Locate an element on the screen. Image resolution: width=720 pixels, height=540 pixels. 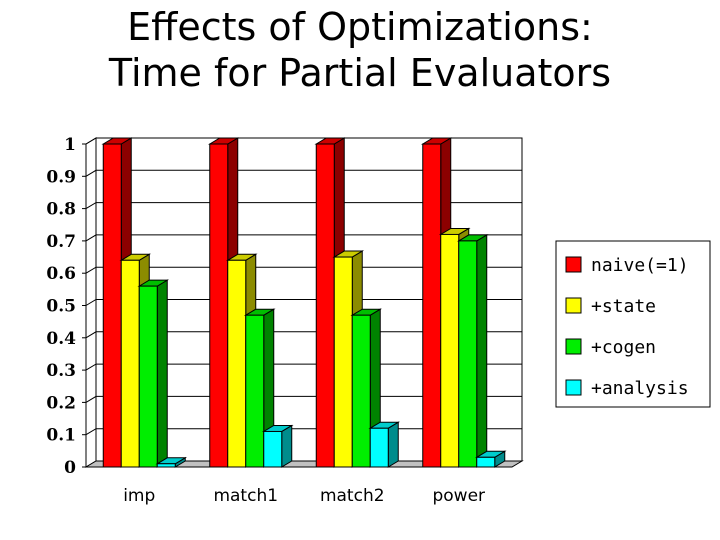
x-tick-label: imp is located at coordinates (139, 496).